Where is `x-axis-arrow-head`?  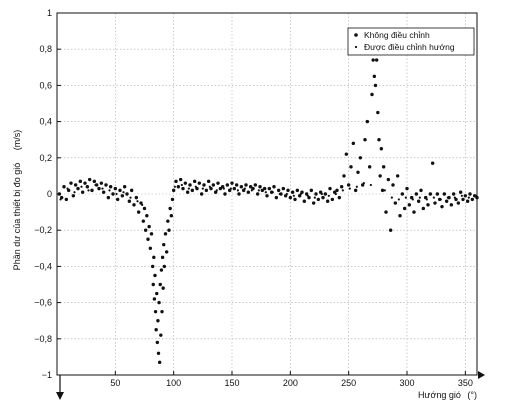 x-axis-arrow-head is located at coordinates (481, 375).